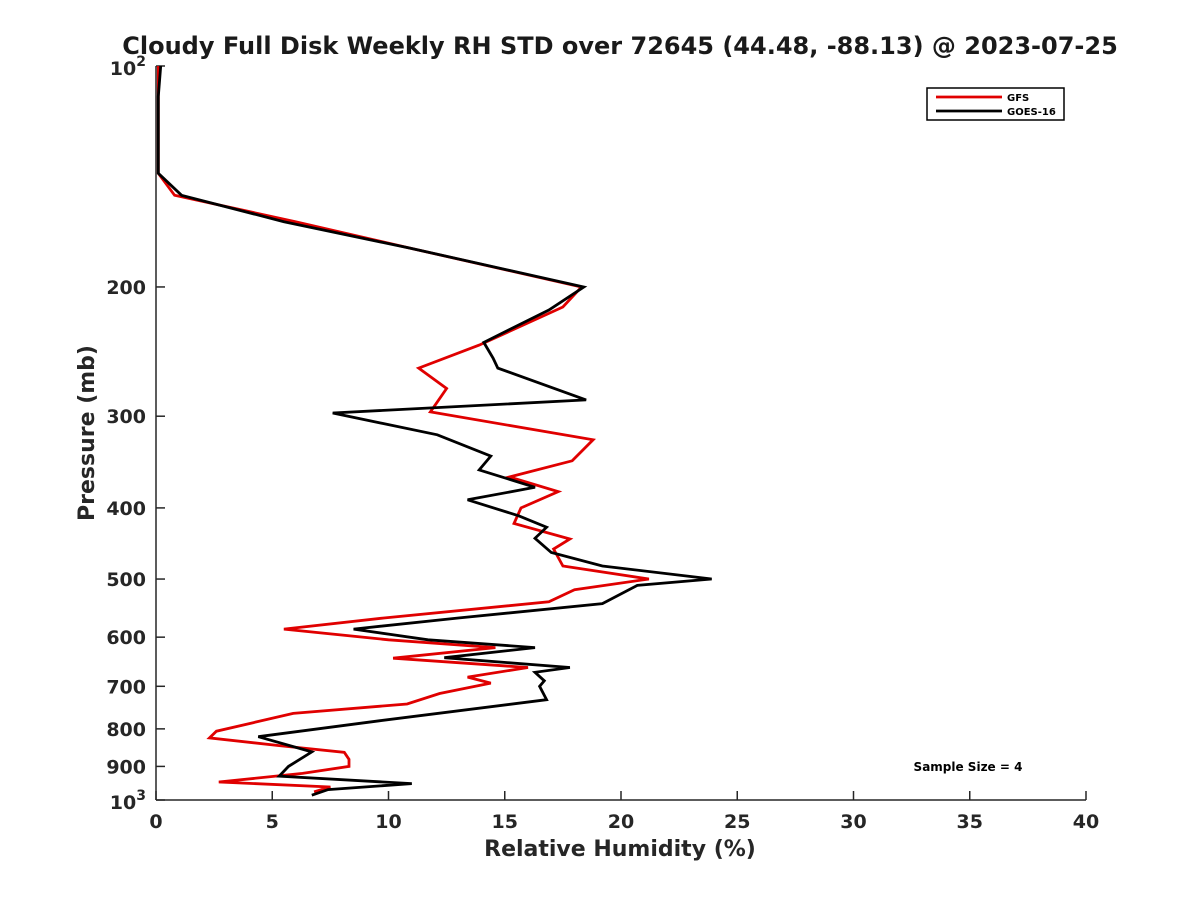  I want to click on y-tick-label: 500, so click(126, 580).